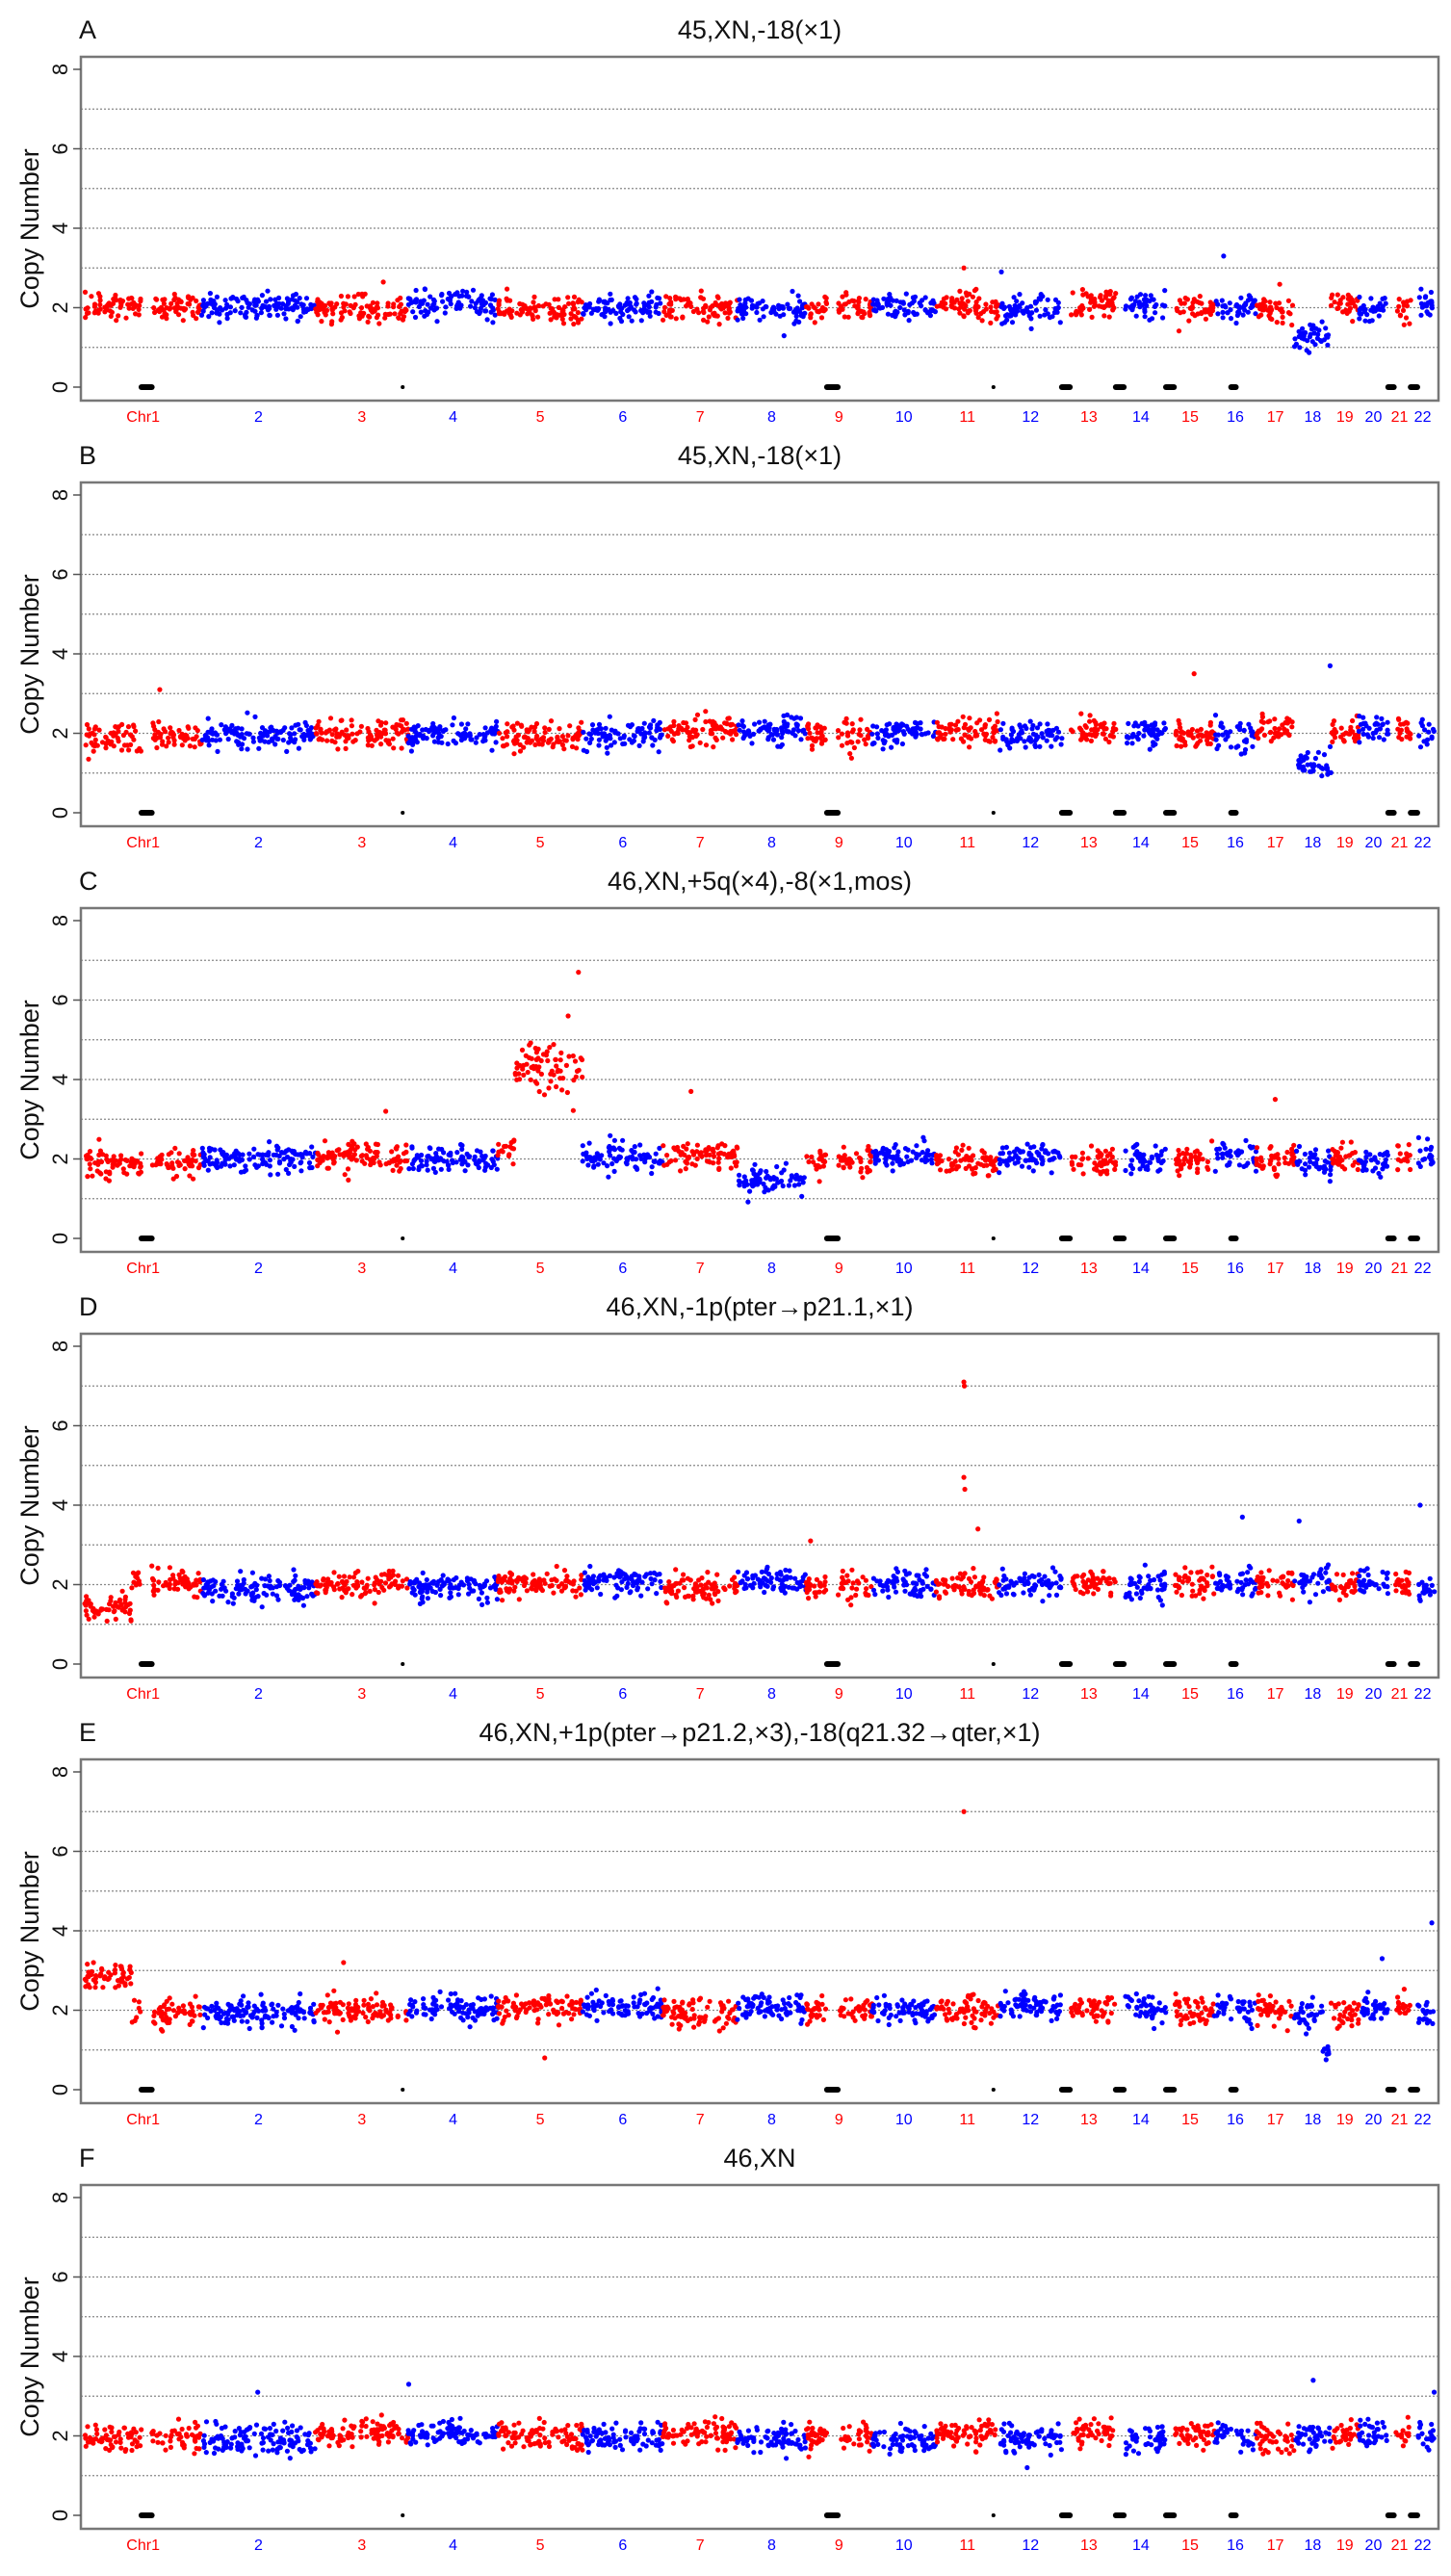 This screenshot has width=1451, height=2576. What do you see at coordinates (839, 843) in the screenshot?
I see `chromosome-label: 9` at bounding box center [839, 843].